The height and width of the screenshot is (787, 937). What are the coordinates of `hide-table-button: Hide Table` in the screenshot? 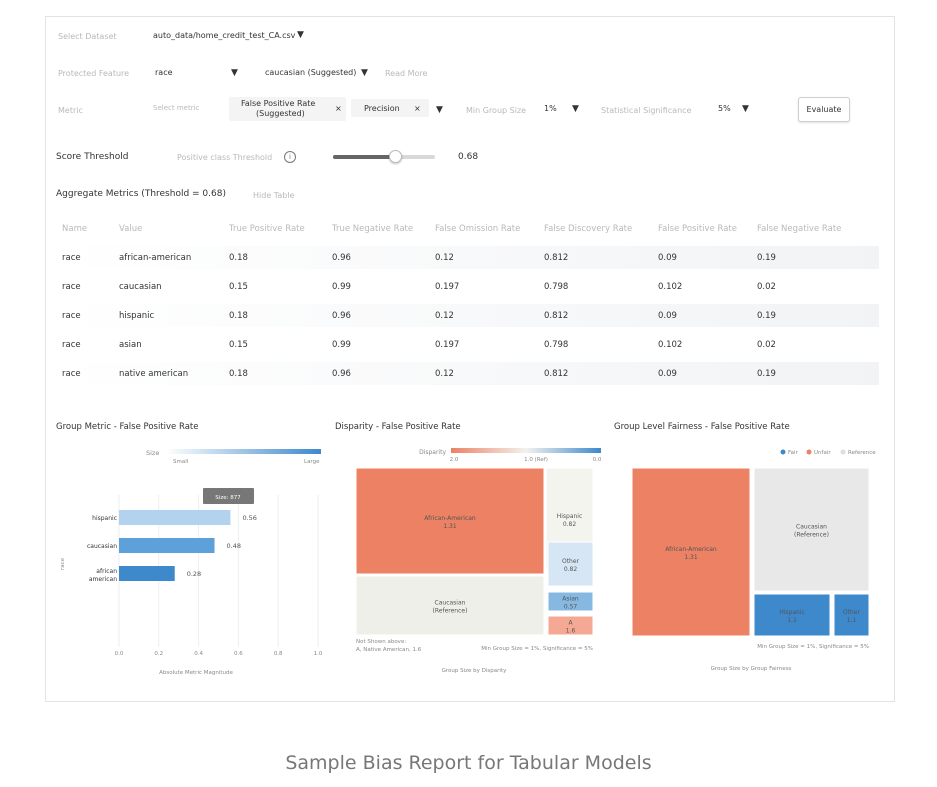 It's located at (274, 195).